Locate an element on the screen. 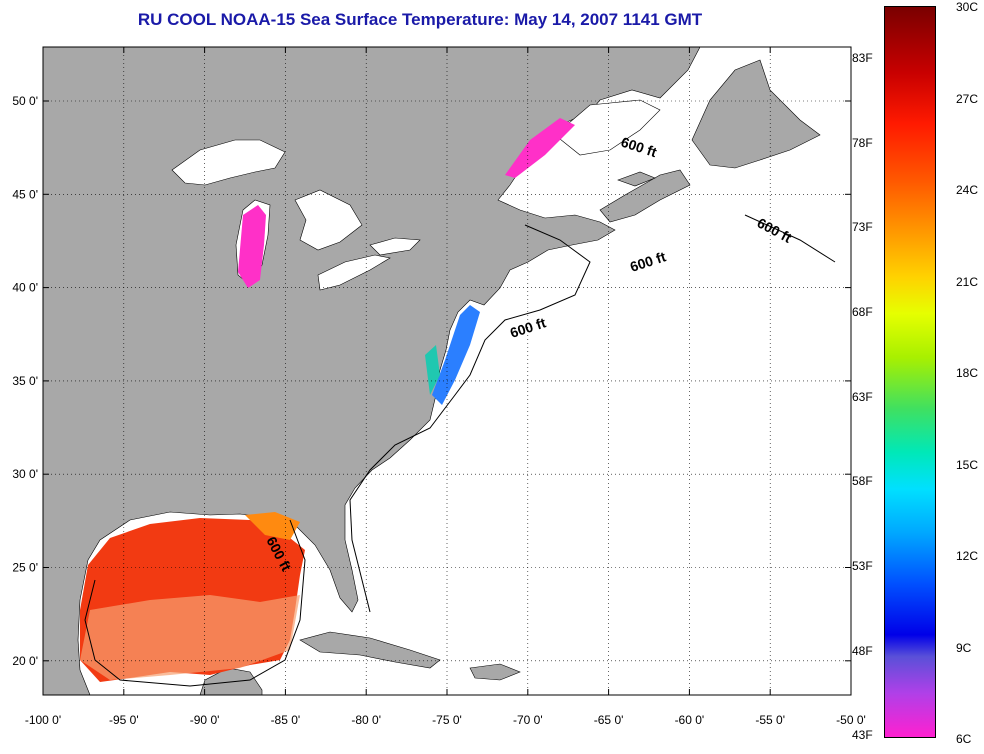  gulf-st-lawrence-water is located at coordinates (607, 127).